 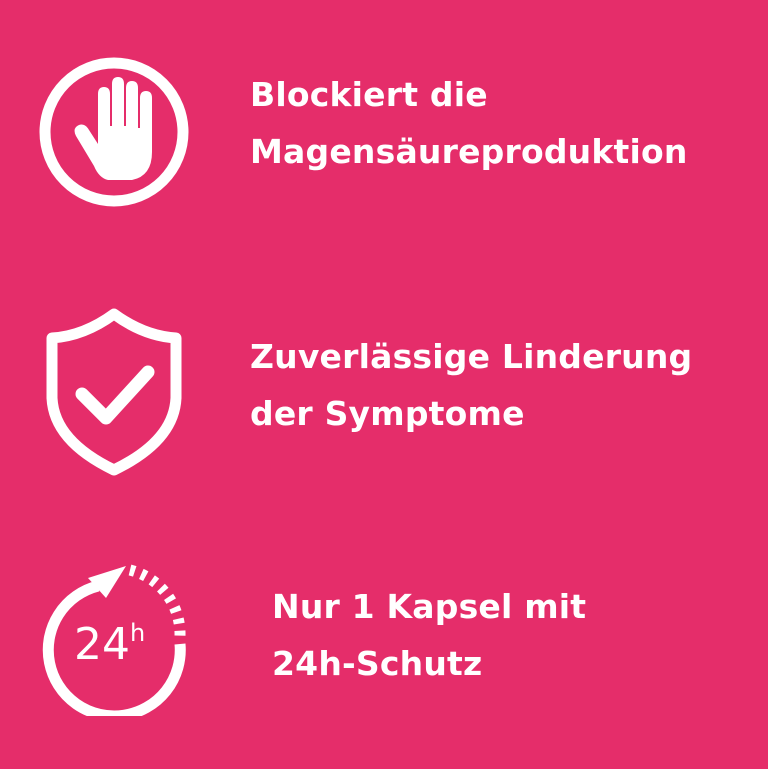 What do you see at coordinates (114, 392) in the screenshot?
I see `shield-check-icon` at bounding box center [114, 392].